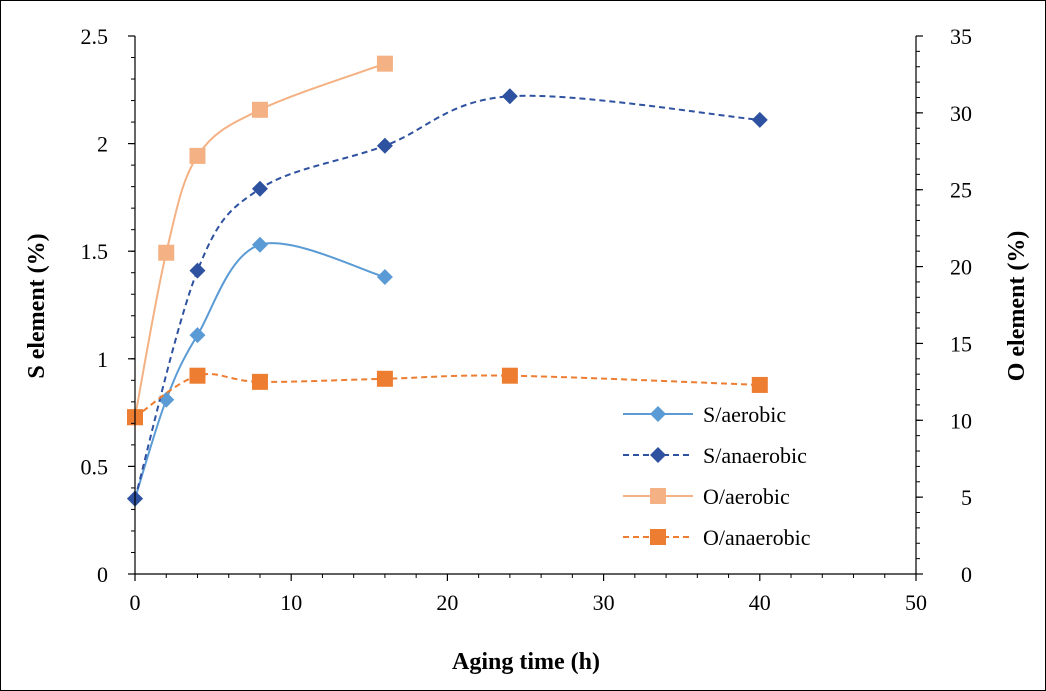  I want to click on y2-tick-label: 25, so click(961, 190).